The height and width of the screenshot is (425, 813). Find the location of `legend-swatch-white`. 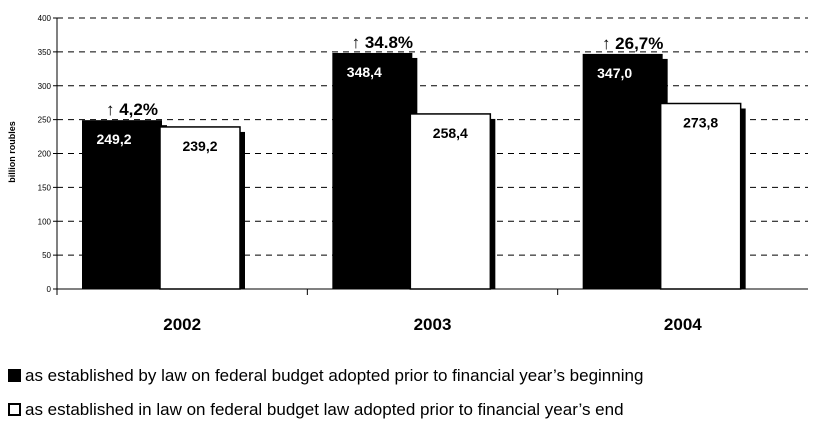

legend-swatch-white is located at coordinates (14, 409).